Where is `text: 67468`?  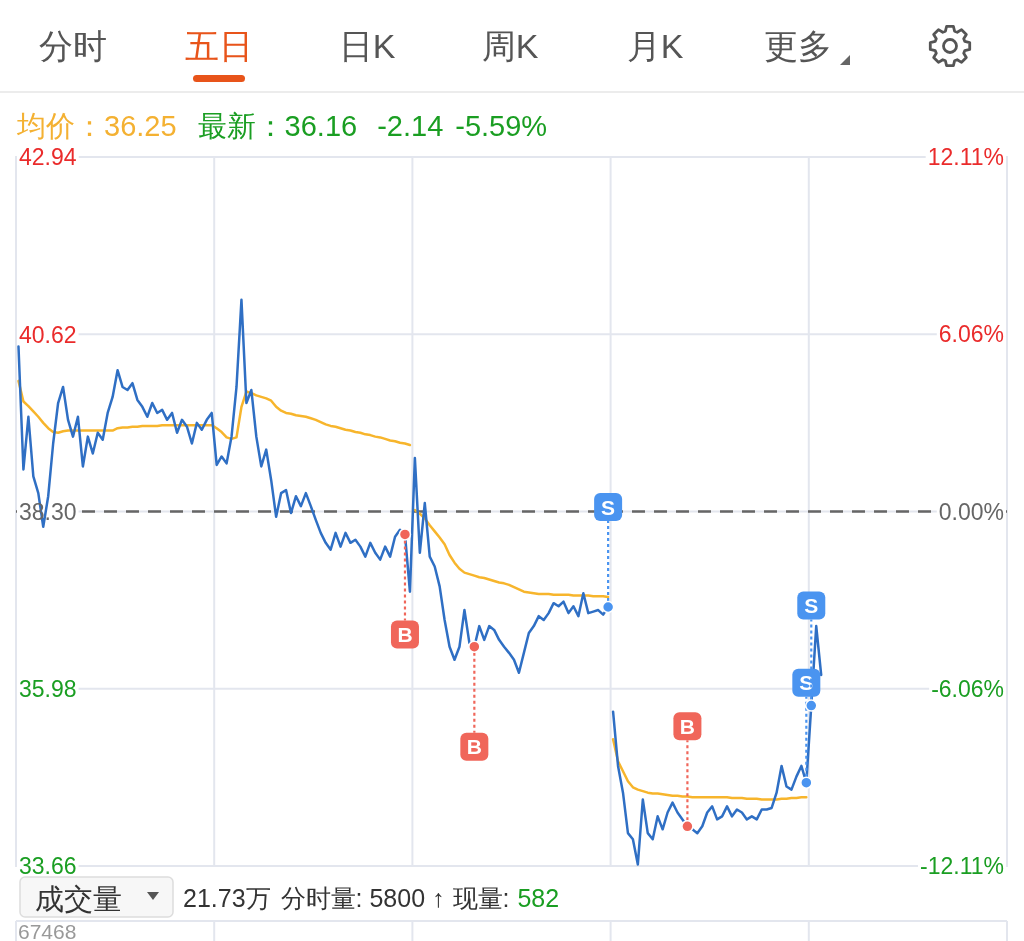 text: 67468 is located at coordinates (47, 930).